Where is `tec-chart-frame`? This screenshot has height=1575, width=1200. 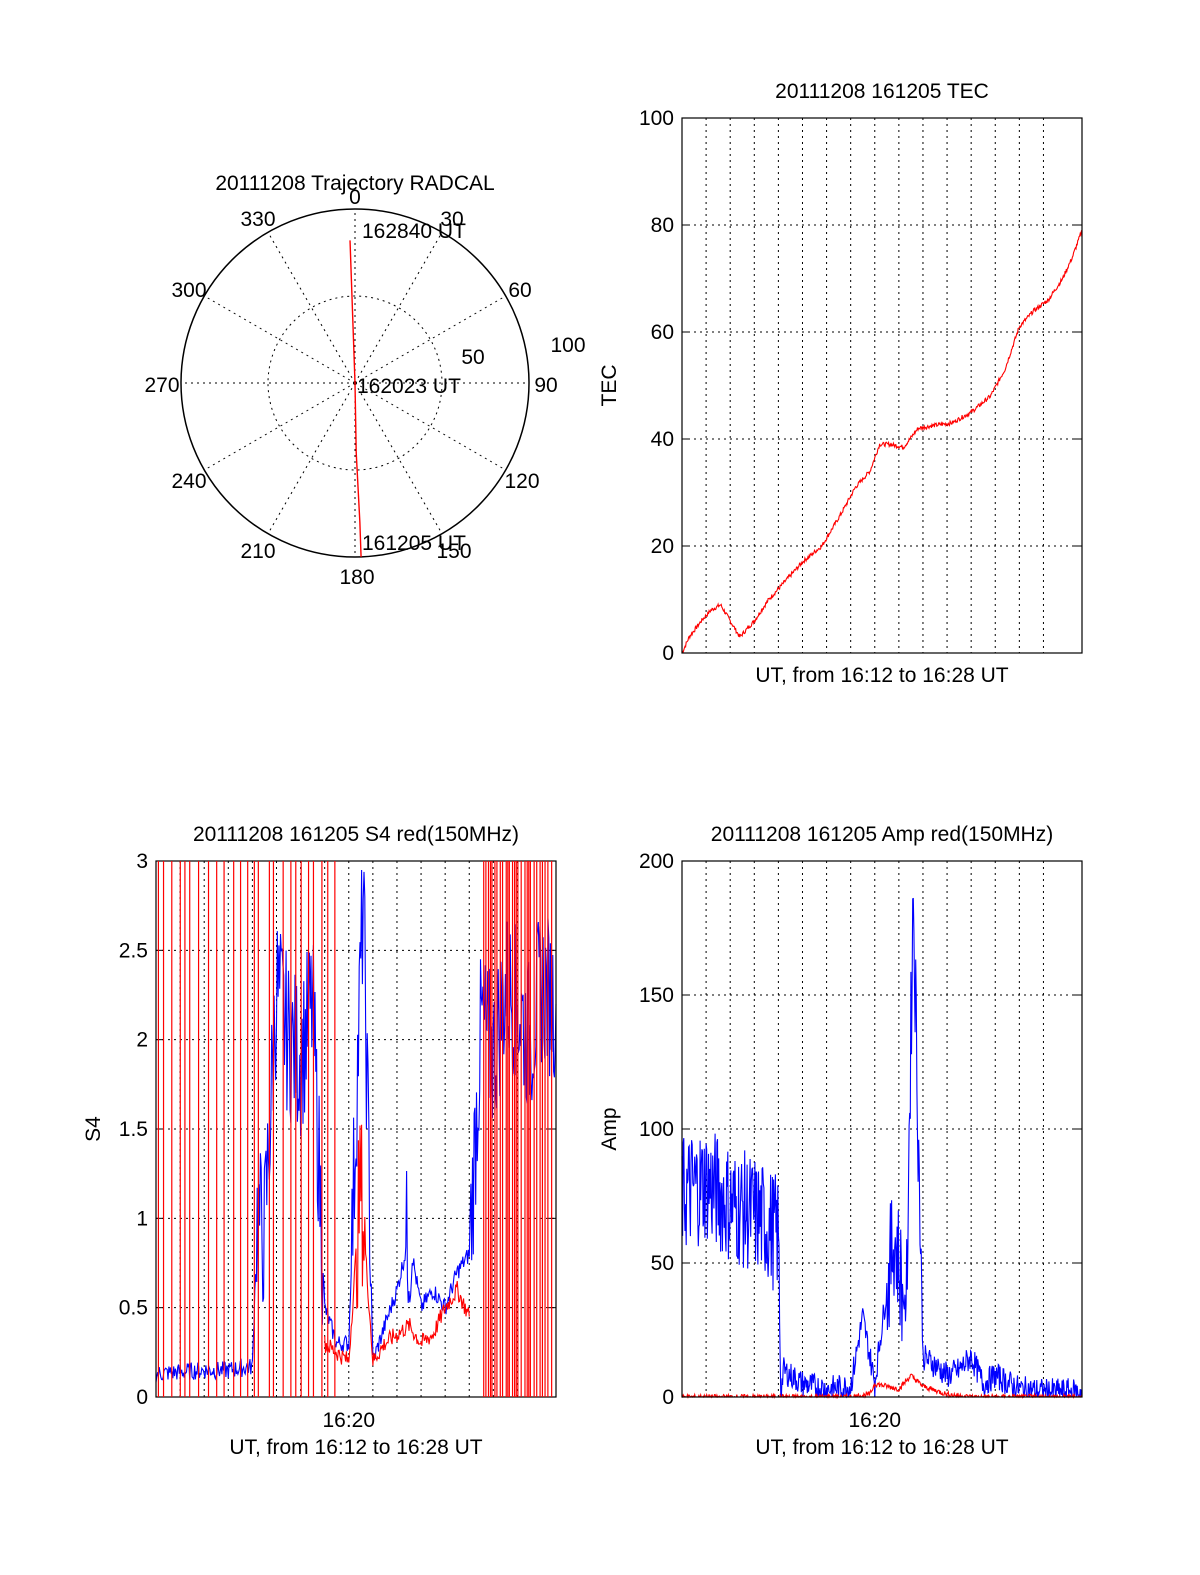
tec-chart-frame is located at coordinates (882, 385).